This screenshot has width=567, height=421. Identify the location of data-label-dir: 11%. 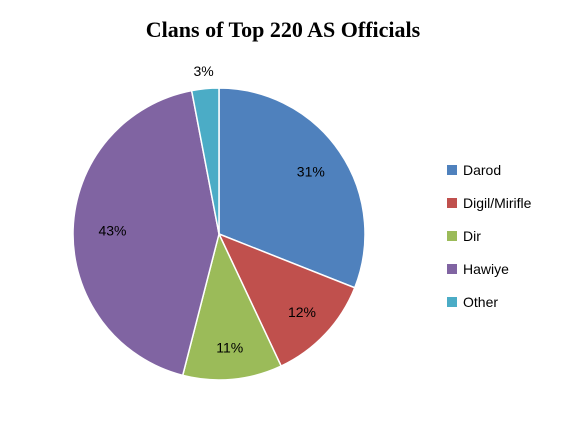
(229, 347).